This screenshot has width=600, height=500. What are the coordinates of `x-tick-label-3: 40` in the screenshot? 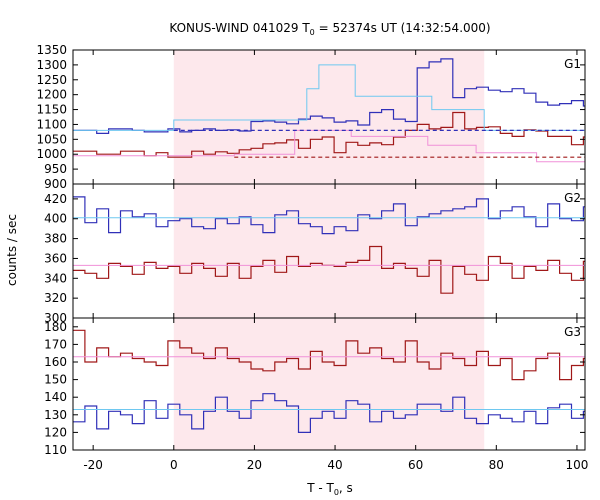 It's located at (334, 465).